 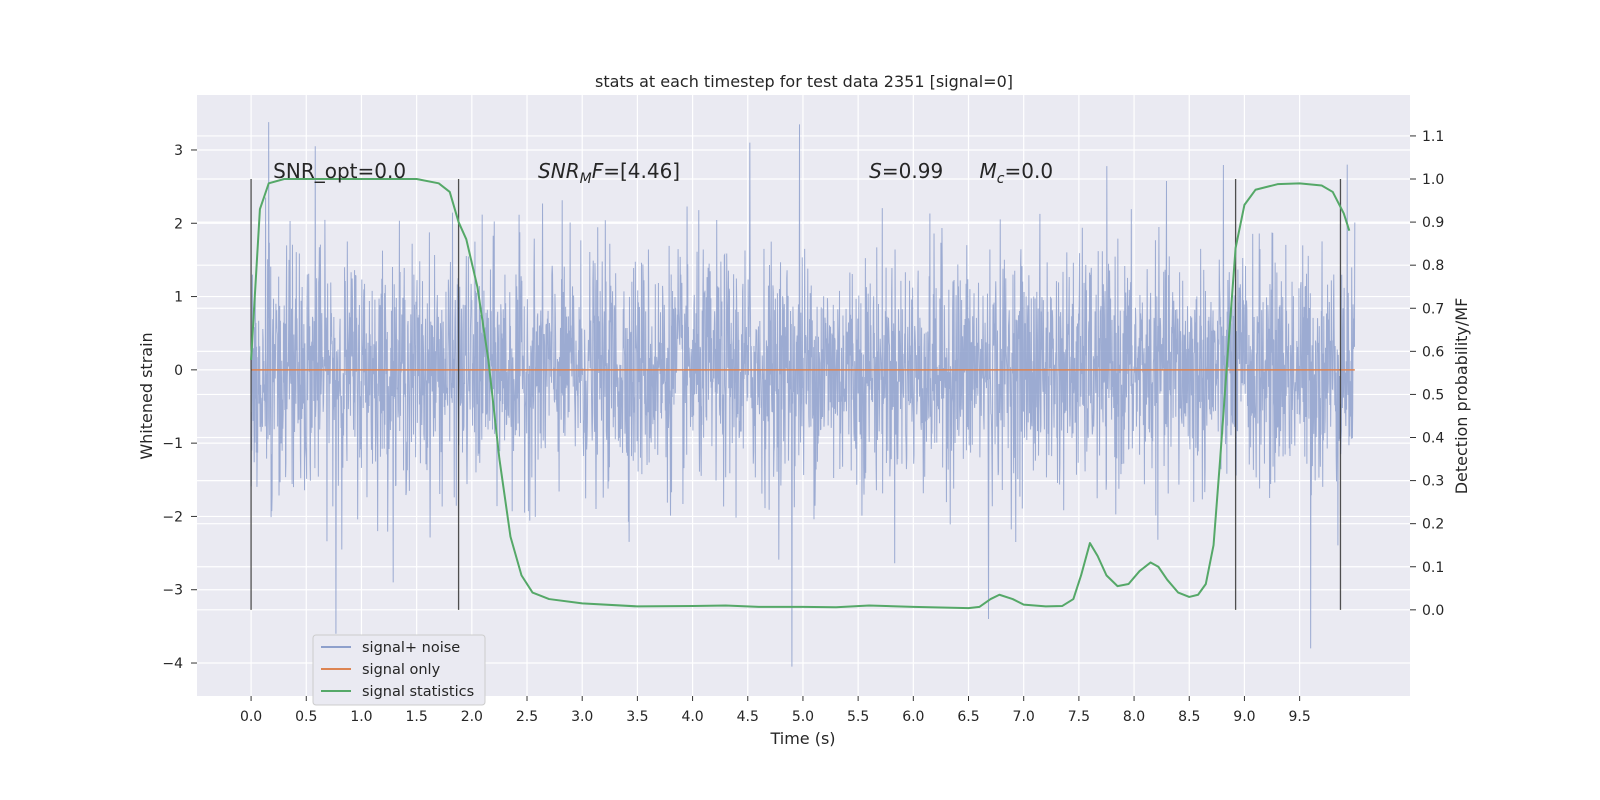 I want to click on y-axis-right-label: Detection probability/MF, so click(x=1461, y=396).